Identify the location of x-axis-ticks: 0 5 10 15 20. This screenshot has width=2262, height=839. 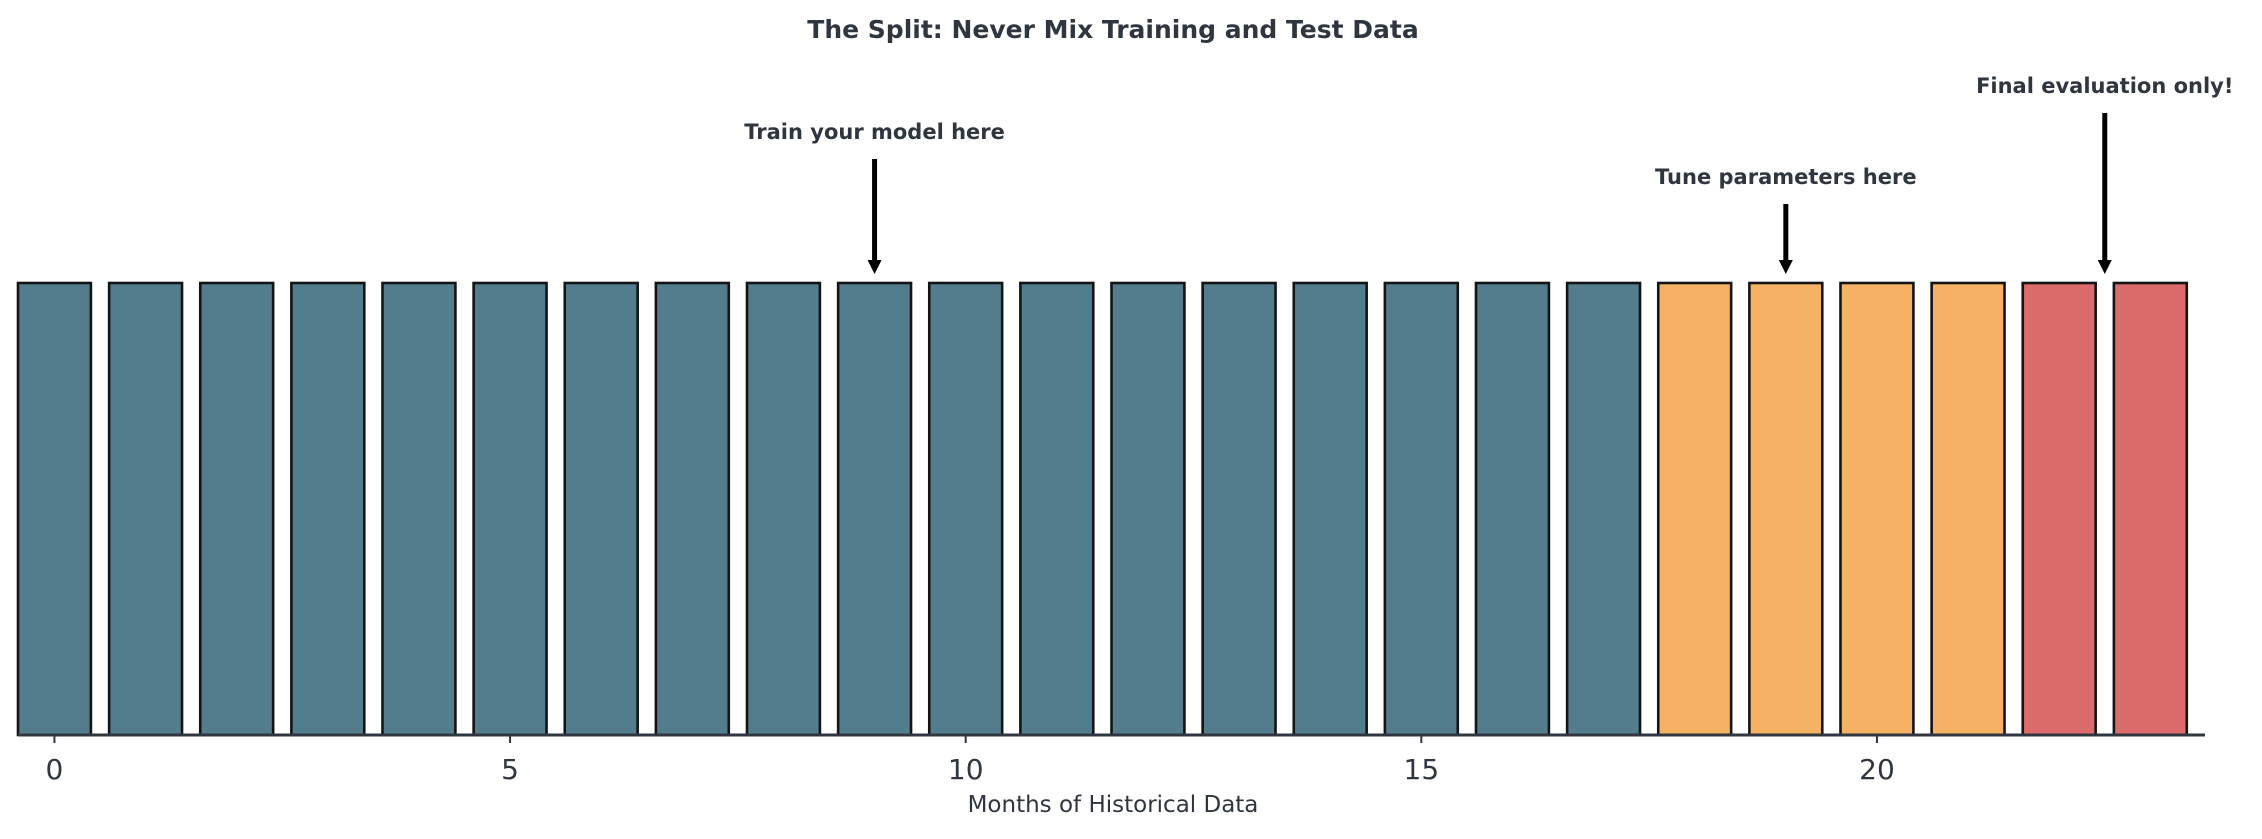
(970, 760).